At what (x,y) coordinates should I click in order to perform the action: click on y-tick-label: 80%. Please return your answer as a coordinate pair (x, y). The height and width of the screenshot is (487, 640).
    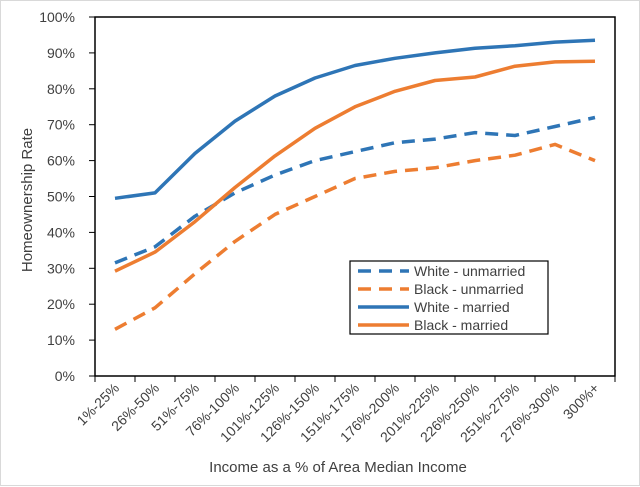
    Looking at the image, I should click on (61, 89).